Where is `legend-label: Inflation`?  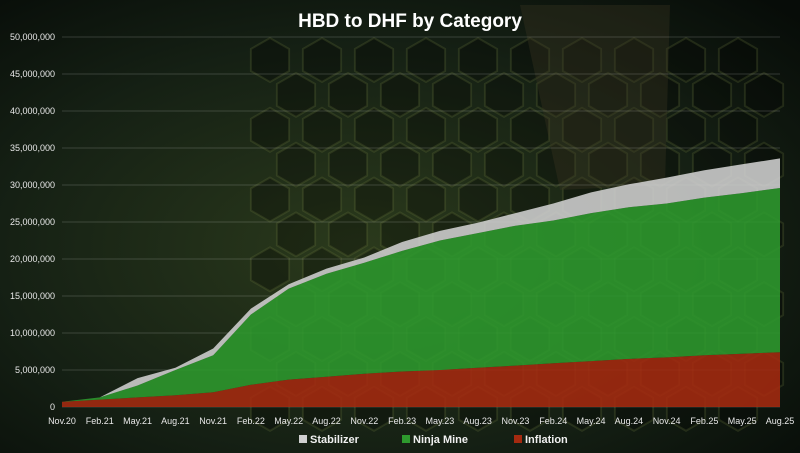
legend-label: Inflation is located at coordinates (546, 440).